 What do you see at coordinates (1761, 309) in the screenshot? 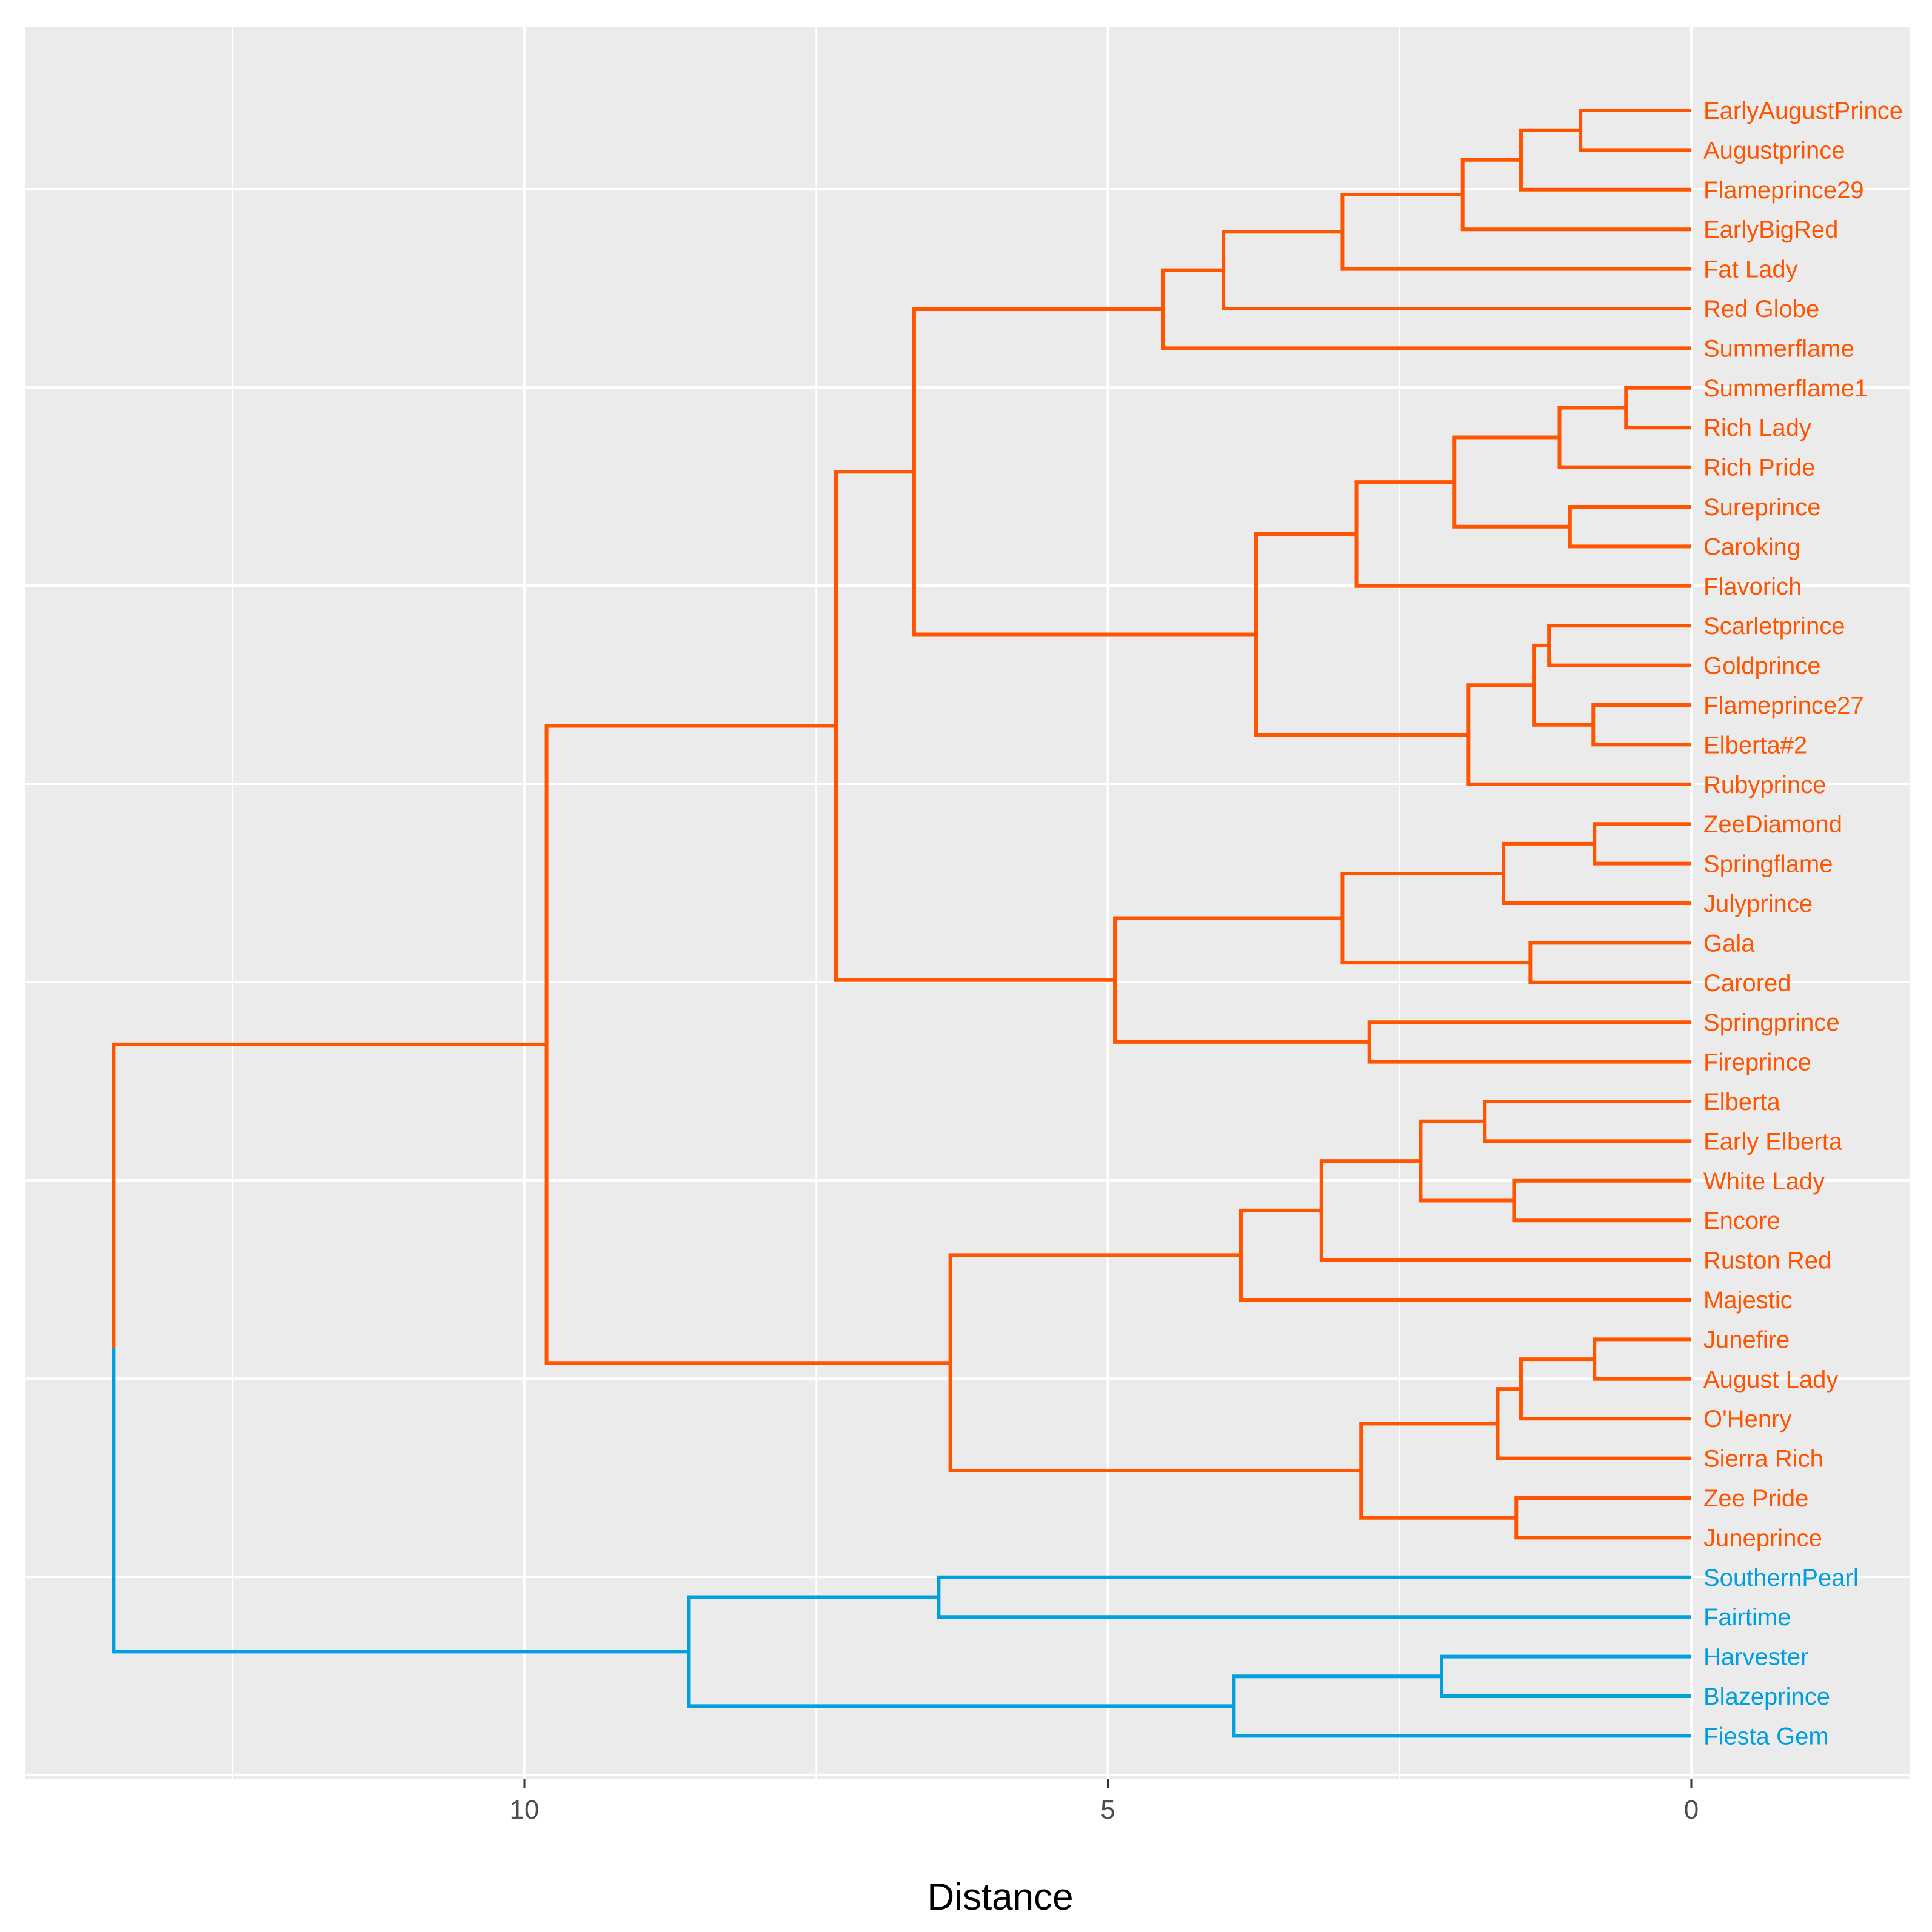
I see `leaf-label: Red Globe` at bounding box center [1761, 309].